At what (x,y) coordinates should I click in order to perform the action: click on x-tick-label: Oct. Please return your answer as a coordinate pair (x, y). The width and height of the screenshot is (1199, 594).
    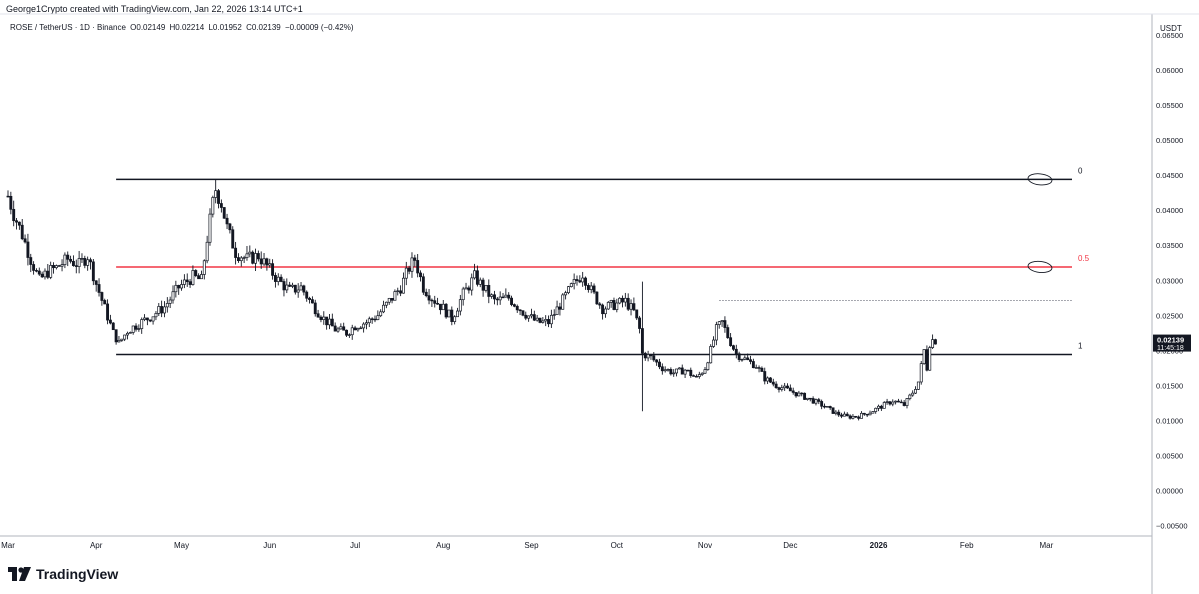
    Looking at the image, I should click on (617, 545).